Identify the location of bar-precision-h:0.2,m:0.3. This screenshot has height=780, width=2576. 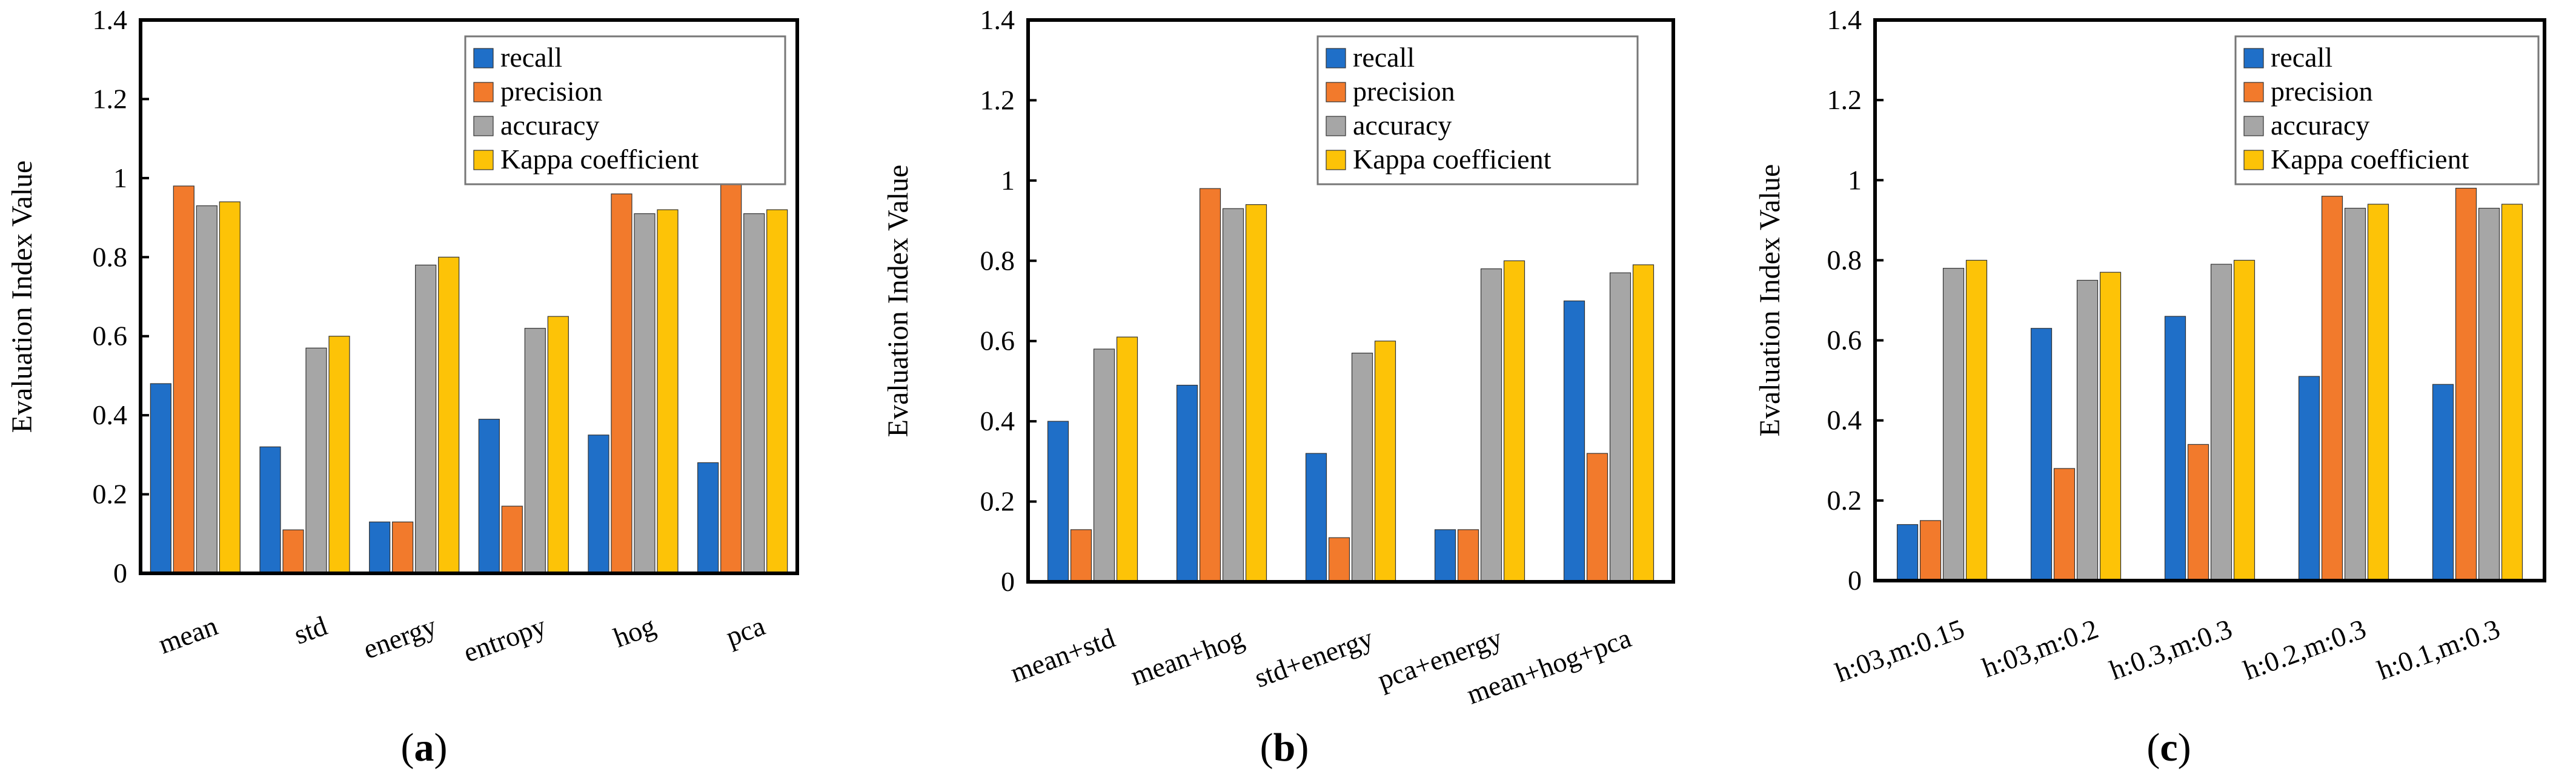
(2332, 388).